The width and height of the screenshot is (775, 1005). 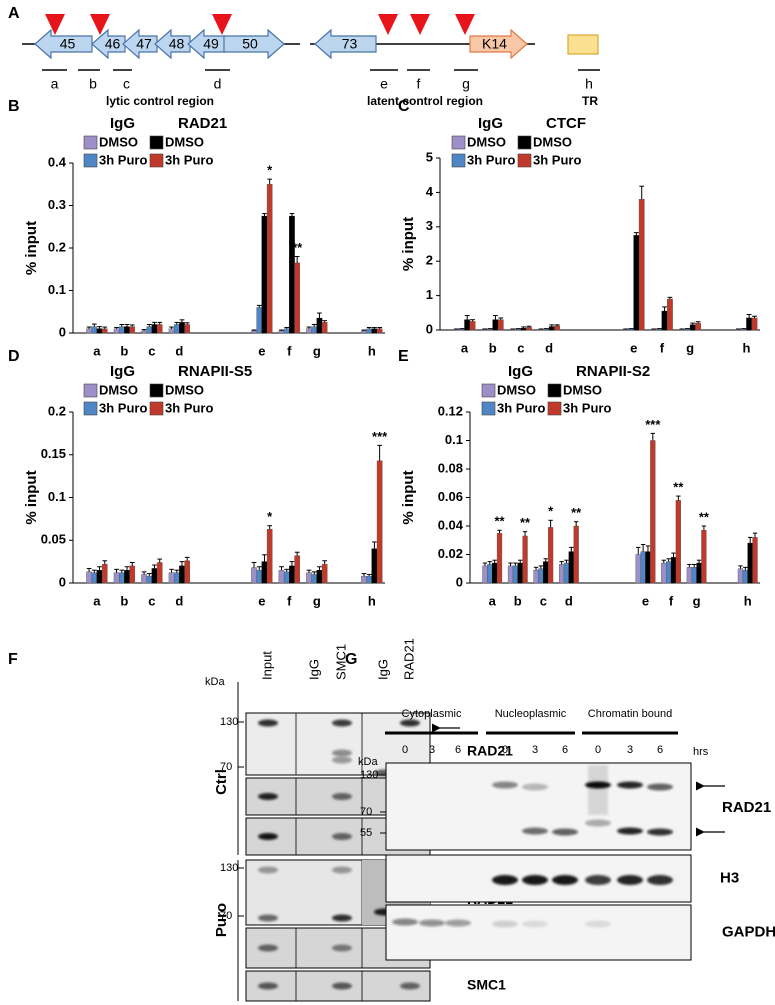 I want to click on y-tick-label: 0.2, so click(x=57, y=246).